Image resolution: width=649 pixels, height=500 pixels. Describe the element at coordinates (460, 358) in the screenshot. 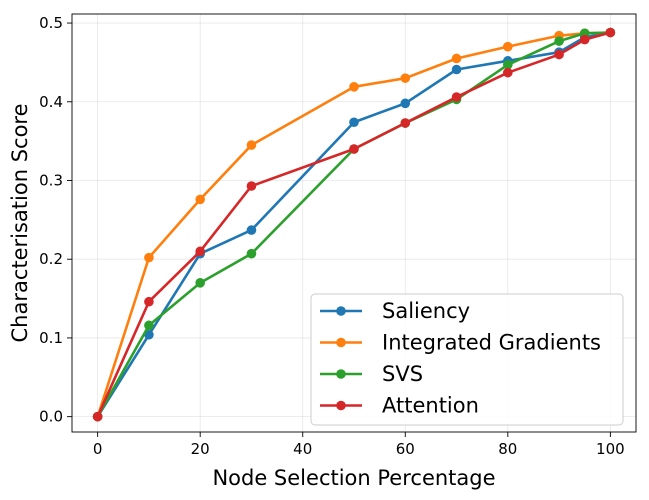

I see `legend-entries: Saliency Integrated Gradients SVS Attention` at that location.